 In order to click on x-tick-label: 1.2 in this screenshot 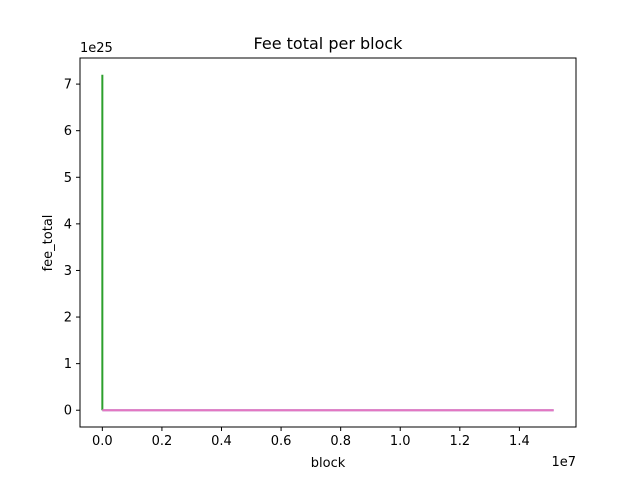, I will do `click(459, 441)`.